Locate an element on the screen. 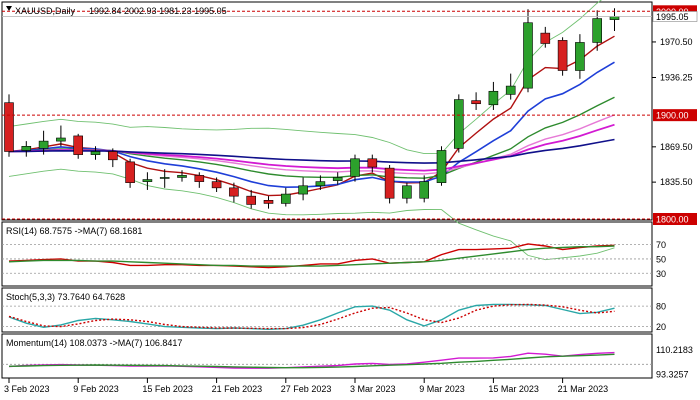 This screenshot has height=400, width=700. panel-level-label: 30 is located at coordinates (661, 274).